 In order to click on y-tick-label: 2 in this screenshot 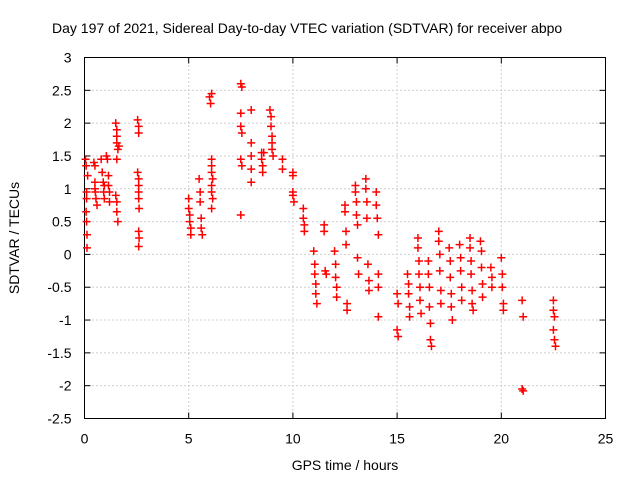, I will do `click(68, 123)`.